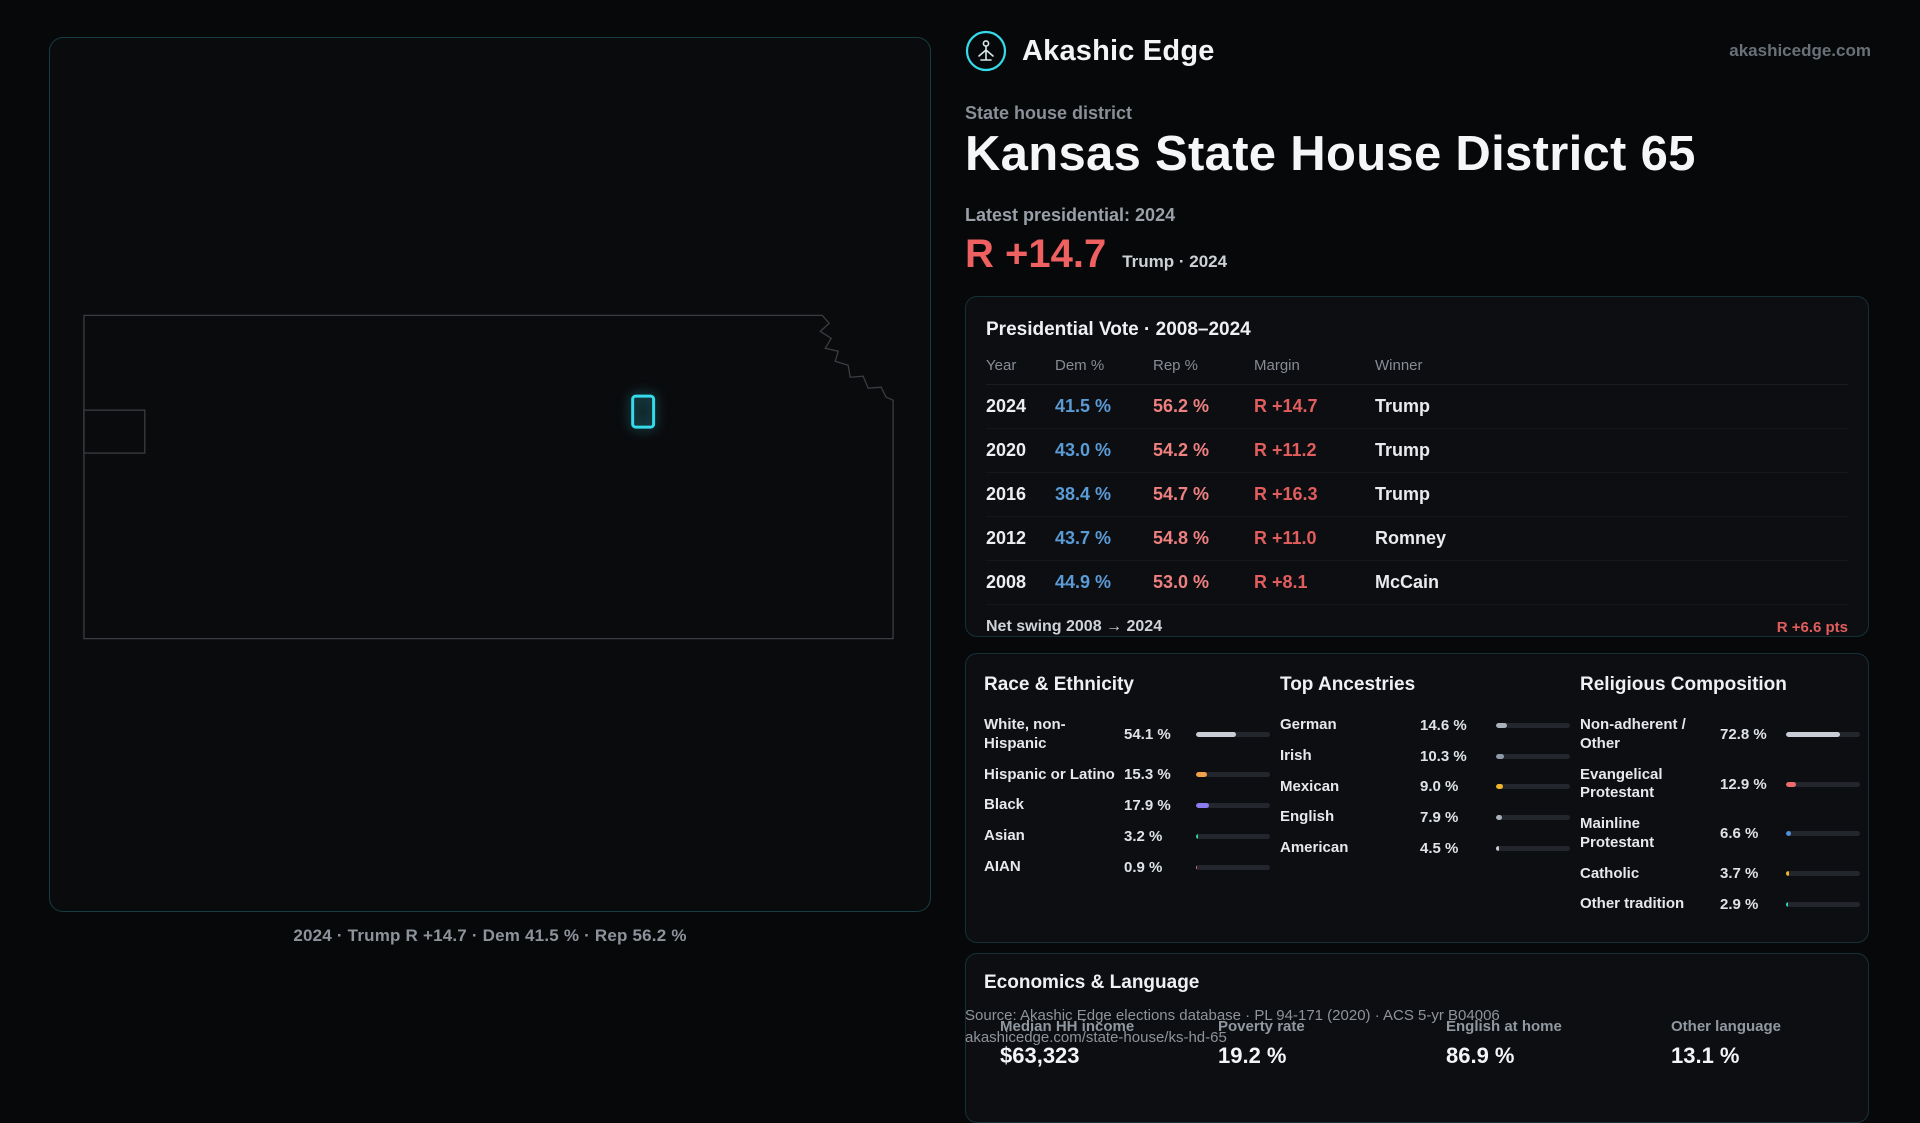 The width and height of the screenshot is (1920, 1123). Describe the element at coordinates (1092, 982) in the screenshot. I see `economics-card-title: Economics & Language` at that location.